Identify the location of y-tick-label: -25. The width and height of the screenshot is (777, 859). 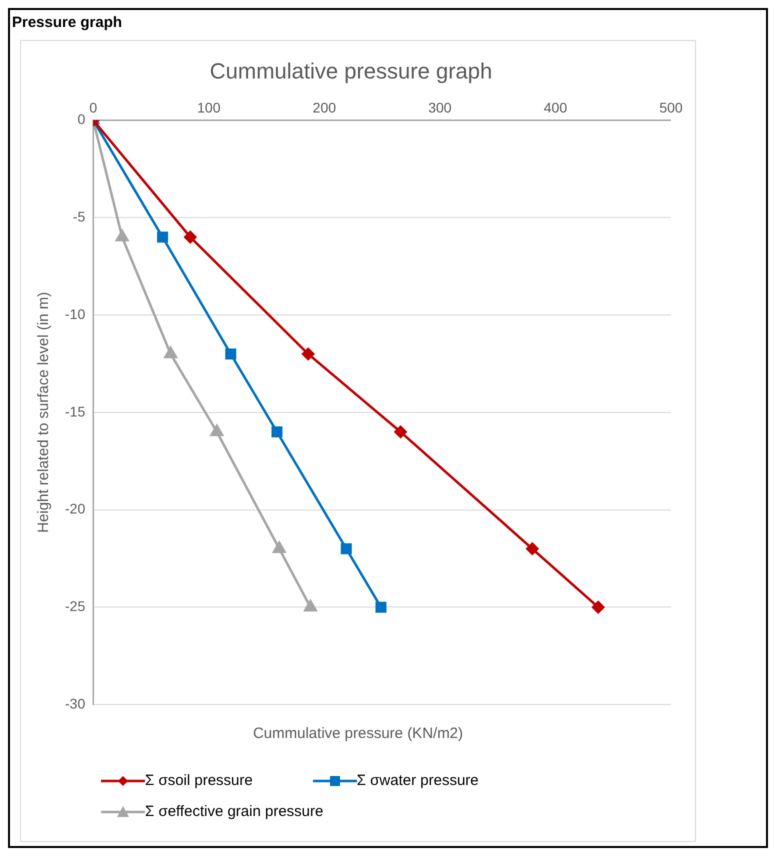
(75, 606).